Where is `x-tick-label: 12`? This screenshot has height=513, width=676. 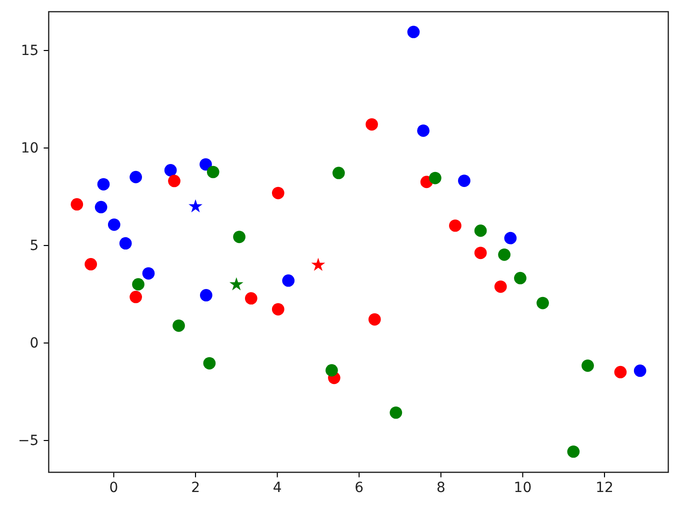 x-tick-label: 12 is located at coordinates (605, 488).